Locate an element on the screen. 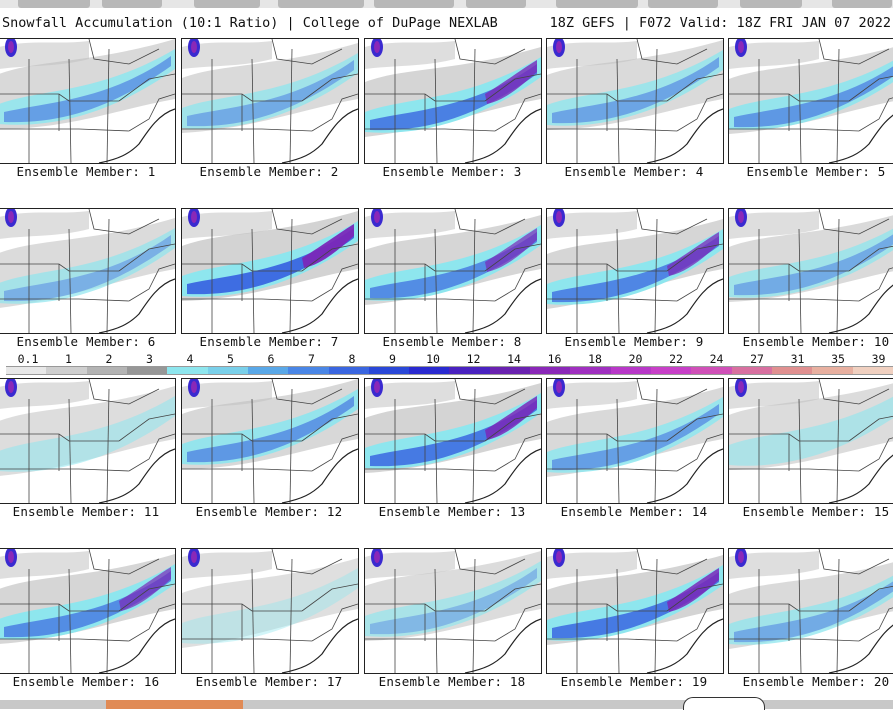 The width and height of the screenshot is (893, 710). scale-label: 7 is located at coordinates (311, 359).